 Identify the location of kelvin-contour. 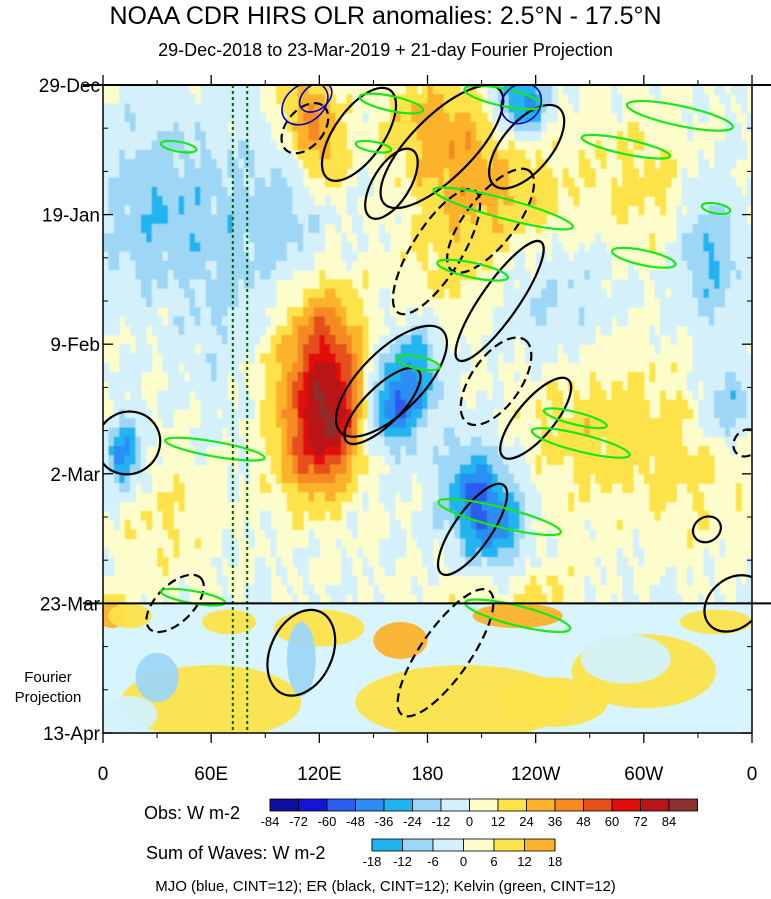
(716, 208).